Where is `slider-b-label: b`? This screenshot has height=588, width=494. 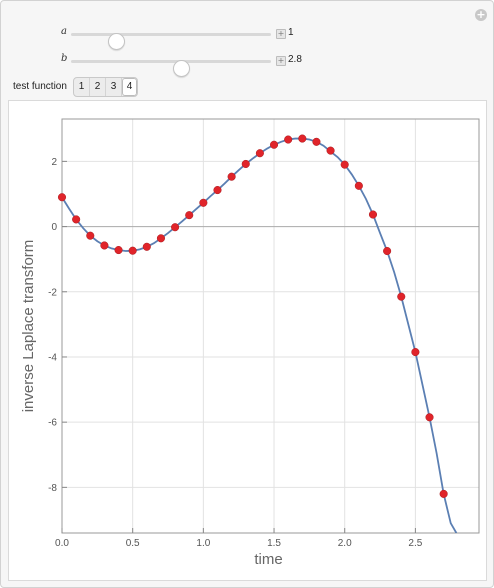
slider-b-label: b is located at coordinates (64, 58).